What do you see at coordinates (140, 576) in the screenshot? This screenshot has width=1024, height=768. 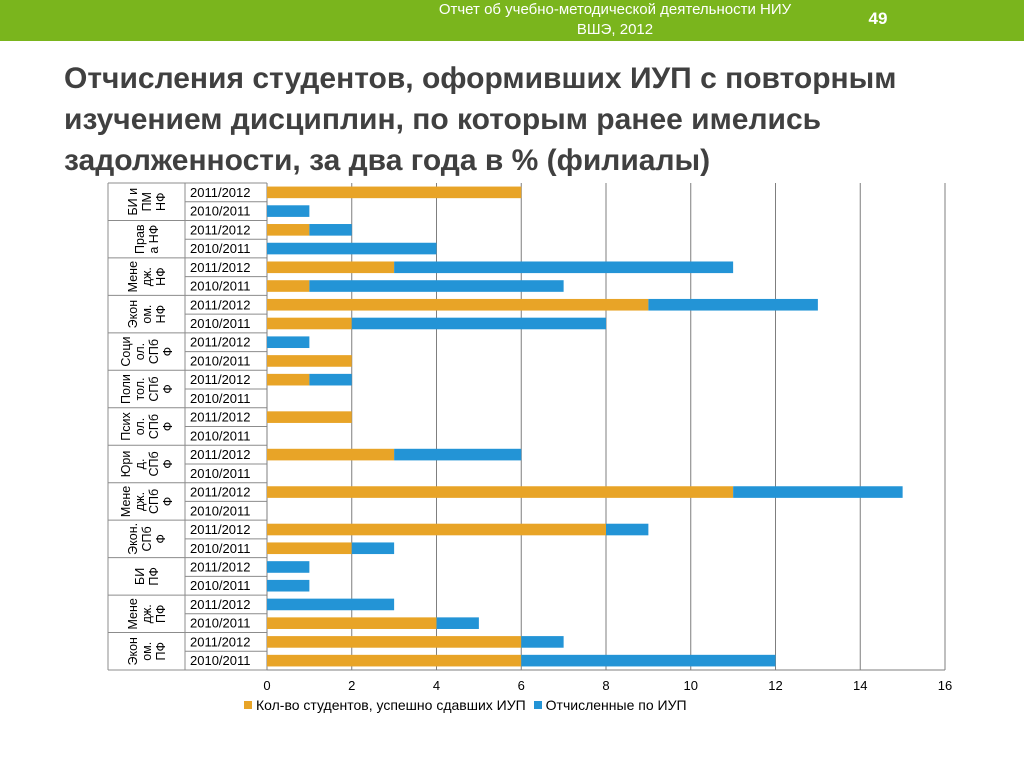 I see `group-label-line: БИ` at bounding box center [140, 576].